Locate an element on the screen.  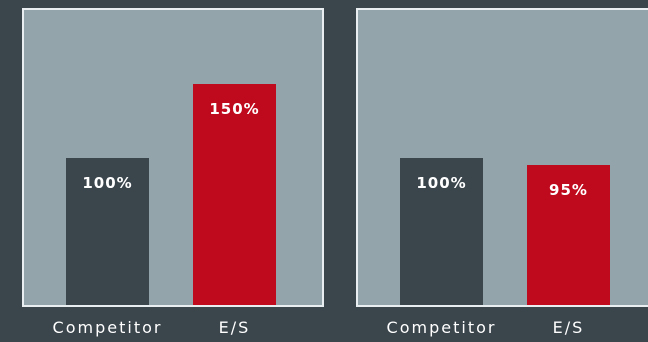
bar-competitor-right-label: 100% is located at coordinates (441, 183).